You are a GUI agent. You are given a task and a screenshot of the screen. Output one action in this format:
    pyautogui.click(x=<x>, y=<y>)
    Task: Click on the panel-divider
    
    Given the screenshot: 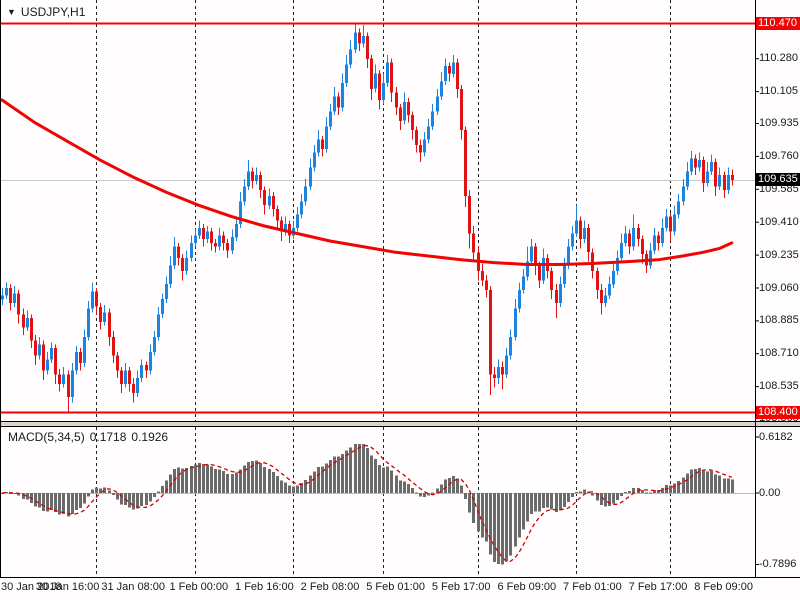 What is the action you would take?
    pyautogui.click(x=400, y=424)
    